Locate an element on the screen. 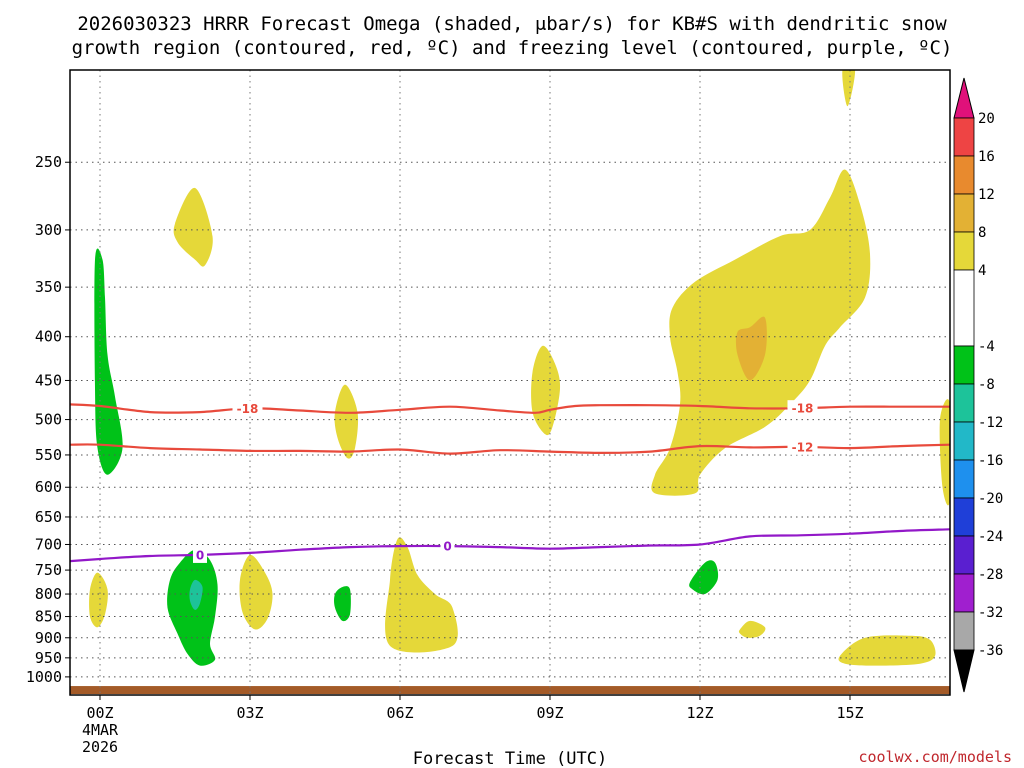 This screenshot has width=1024, height=768. omega-region-g2 is located at coordinates (192, 607).